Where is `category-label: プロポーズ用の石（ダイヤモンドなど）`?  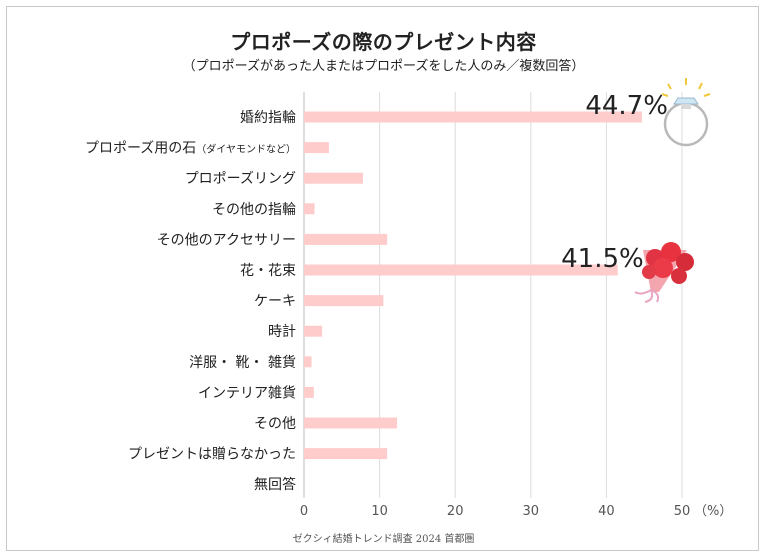
category-label: プロポーズ用の石（ダイヤモンドなど） is located at coordinates (190, 149).